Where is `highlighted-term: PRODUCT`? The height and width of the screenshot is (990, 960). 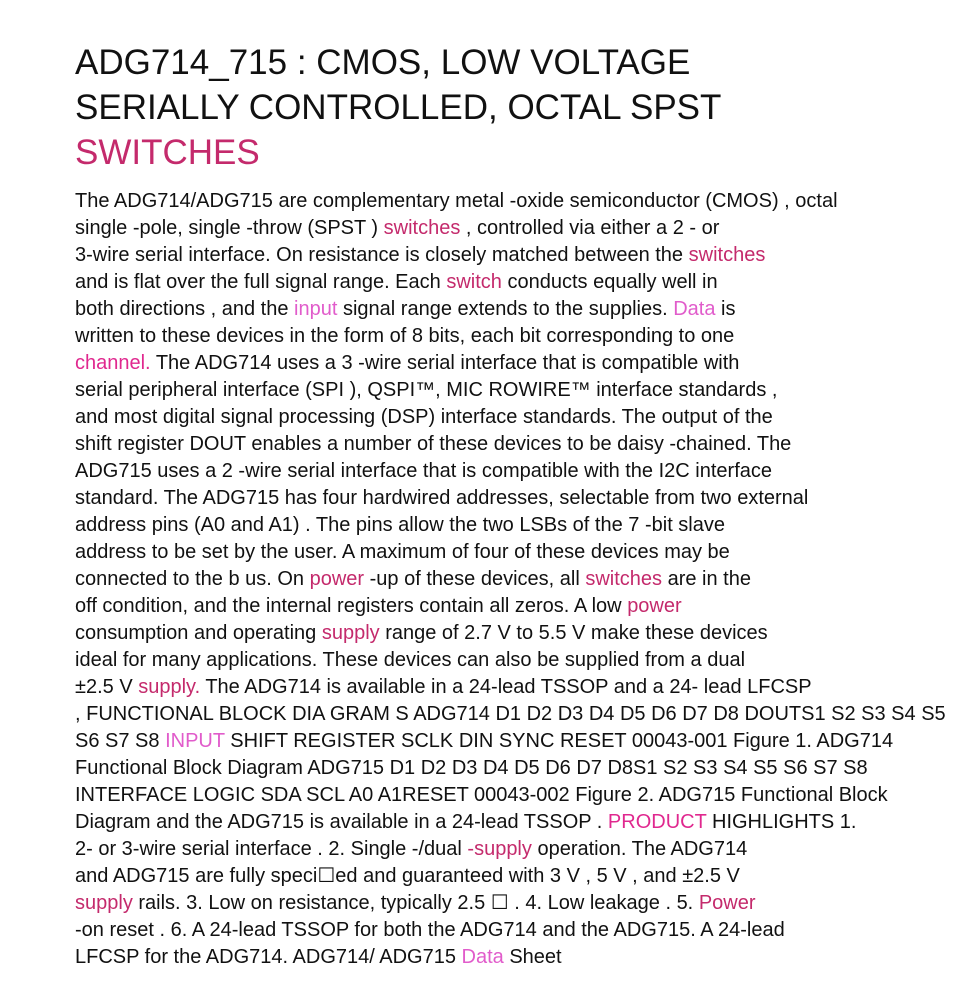
highlighted-term: PRODUCT is located at coordinates (657, 822).